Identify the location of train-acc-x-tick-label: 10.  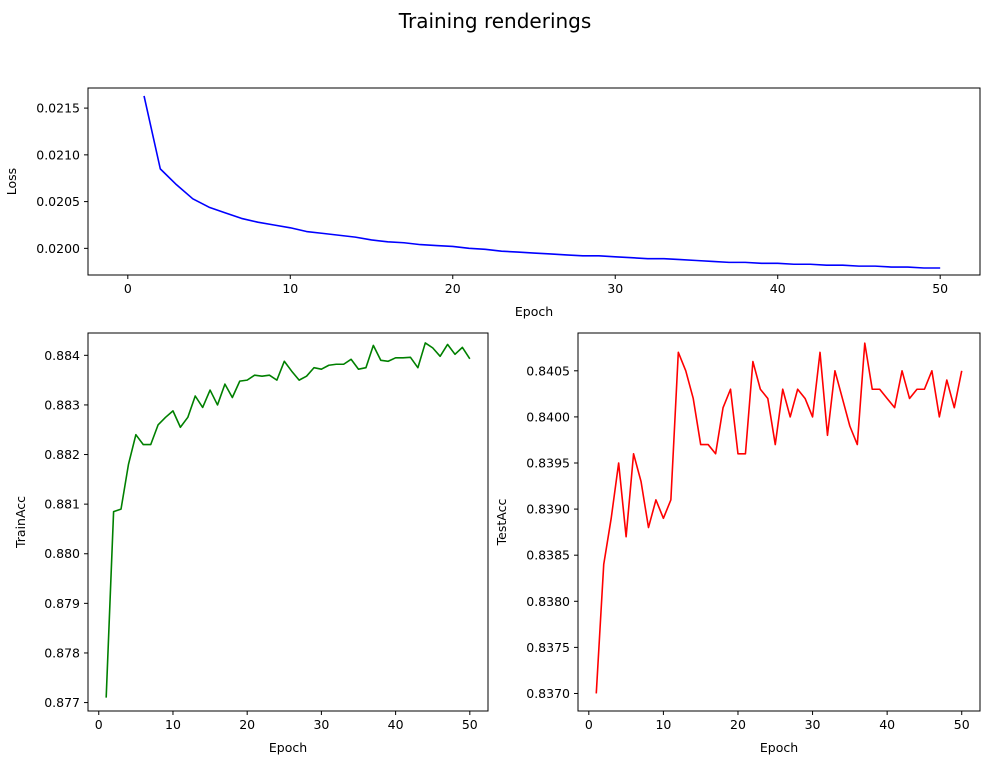
(173, 724).